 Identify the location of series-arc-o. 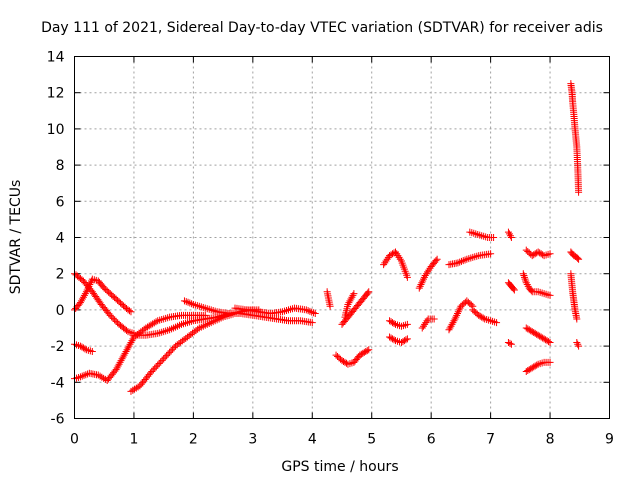
(398, 339).